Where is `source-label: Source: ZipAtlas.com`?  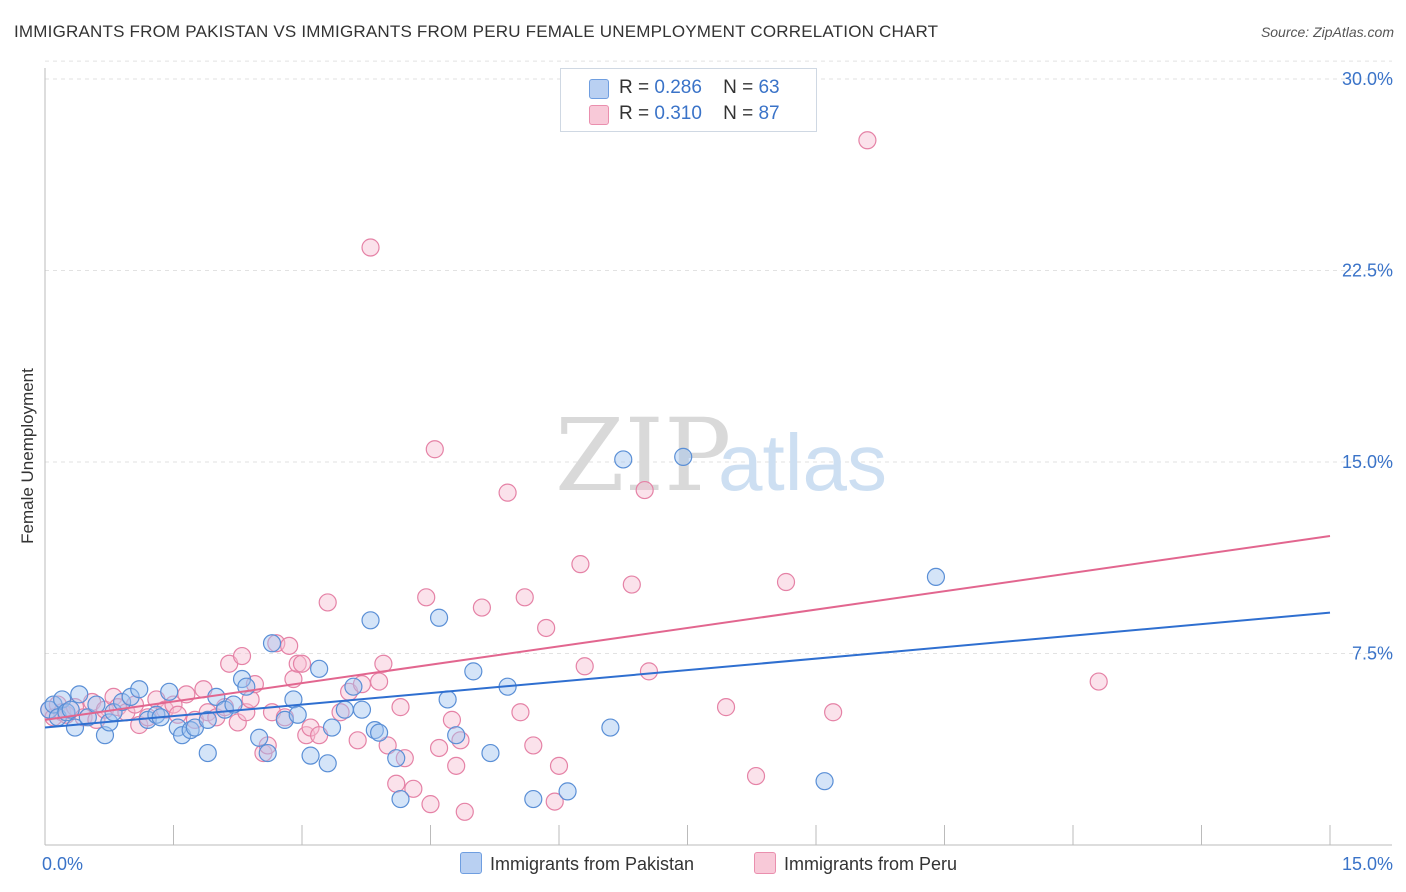
source-label: Source: ZipAtlas.com is located at coordinates (1327, 32).